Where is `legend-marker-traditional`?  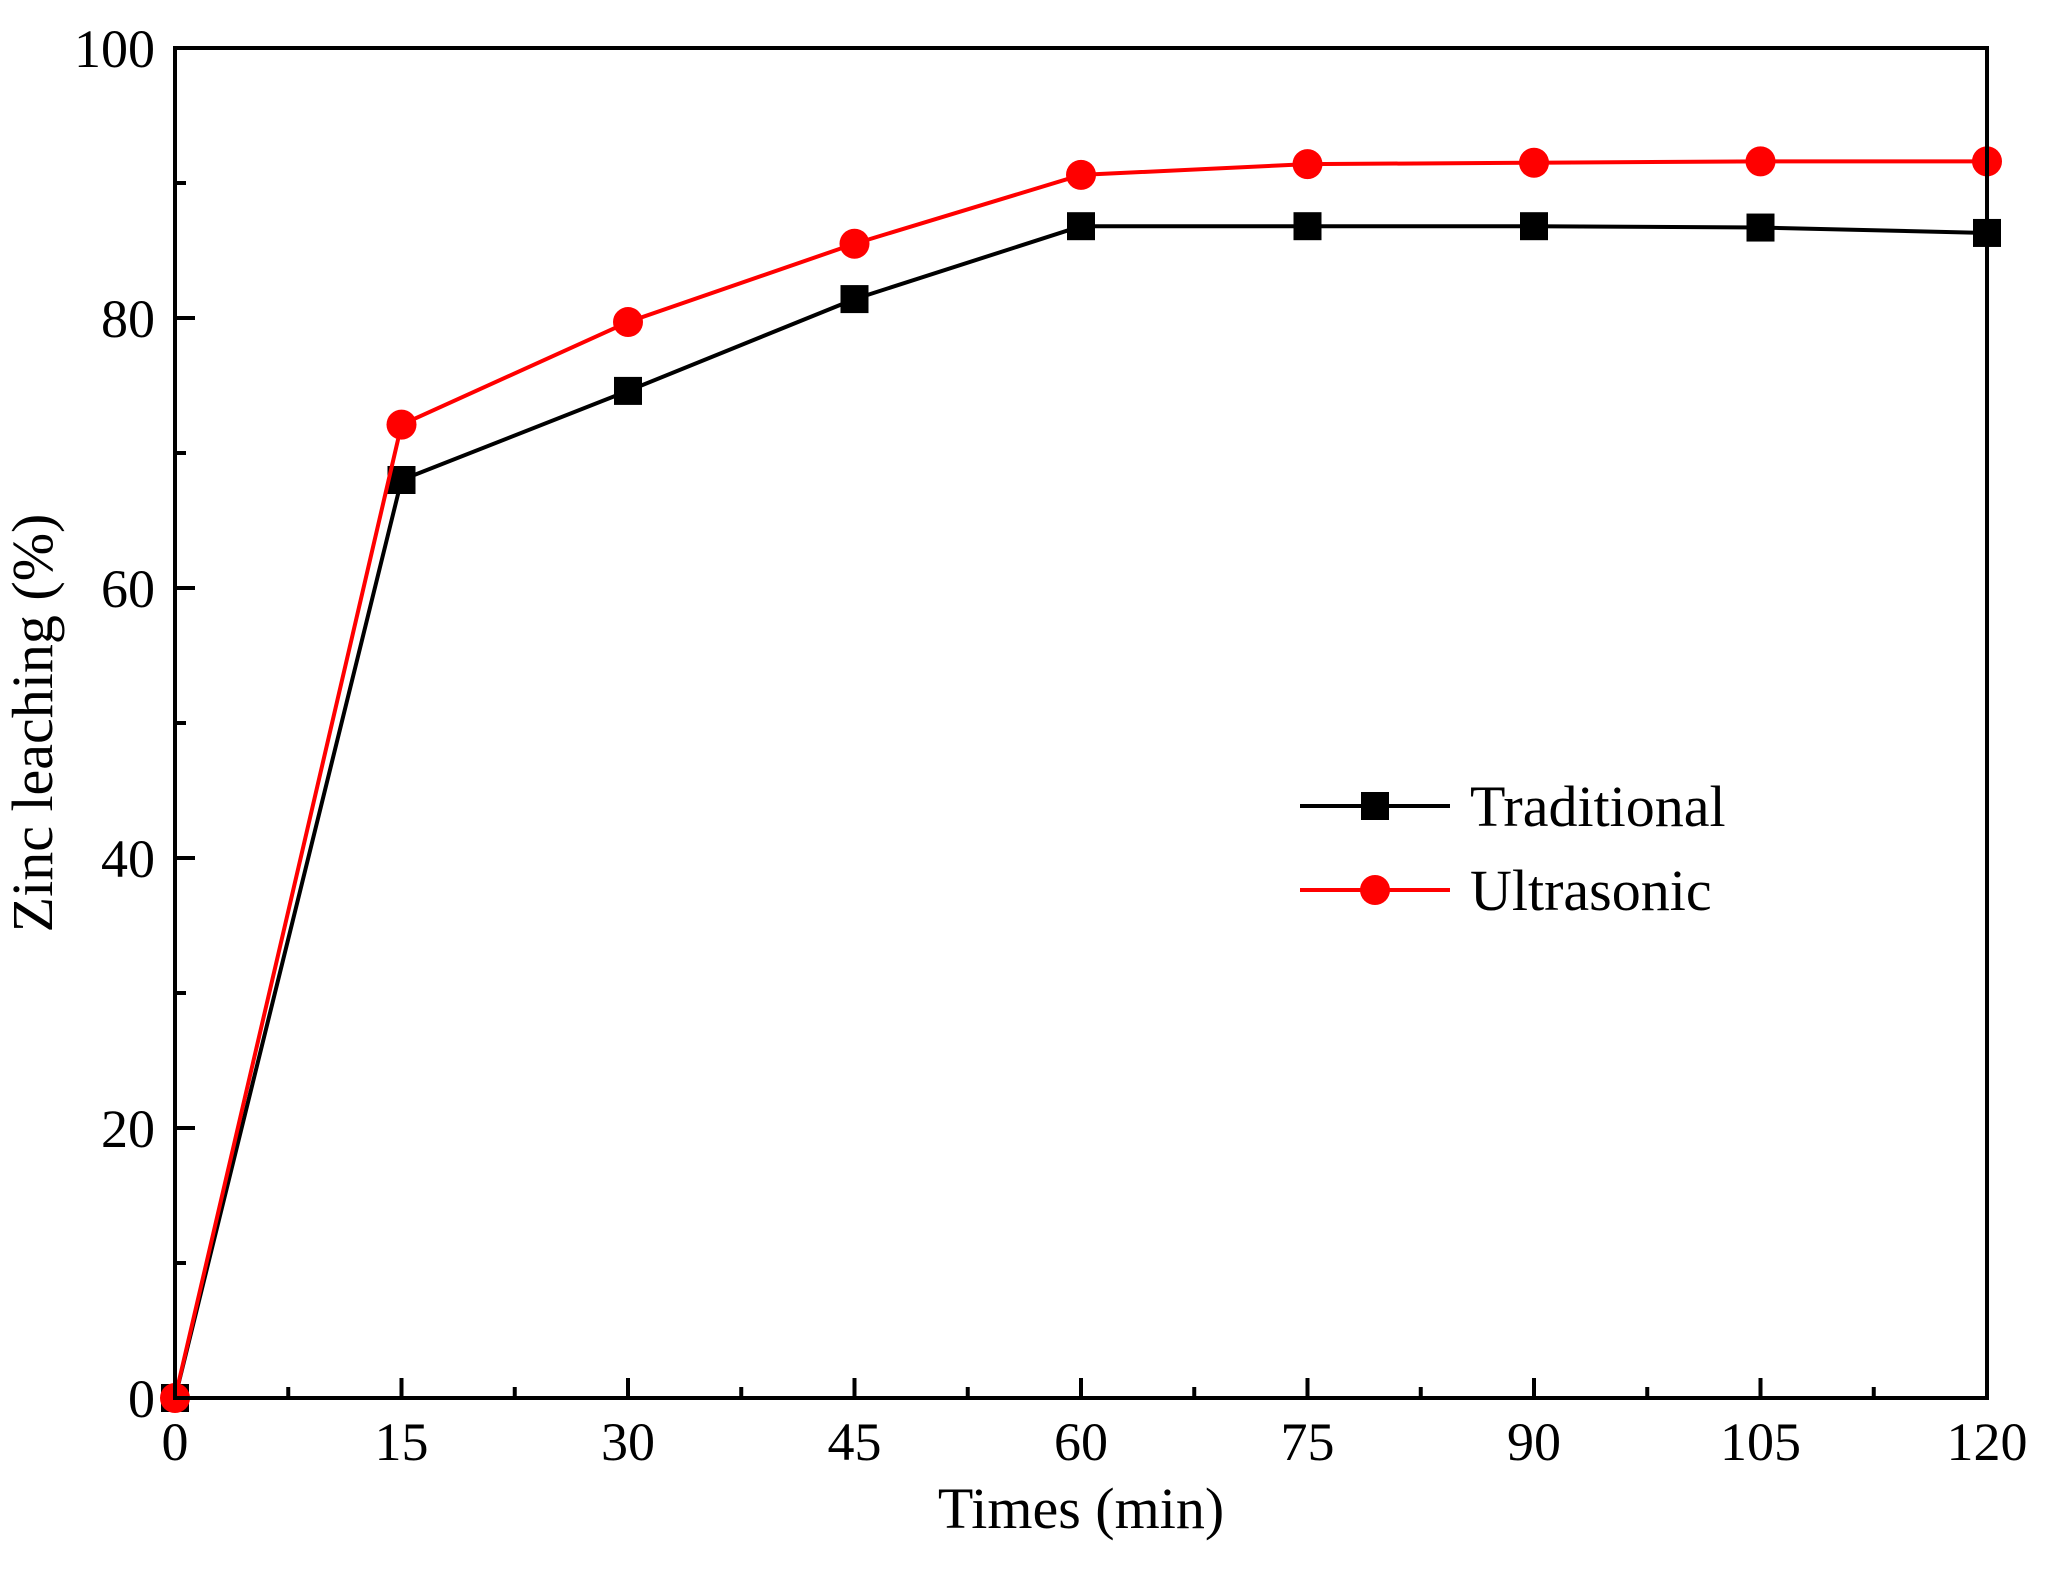
legend-marker-traditional is located at coordinates (1375, 806).